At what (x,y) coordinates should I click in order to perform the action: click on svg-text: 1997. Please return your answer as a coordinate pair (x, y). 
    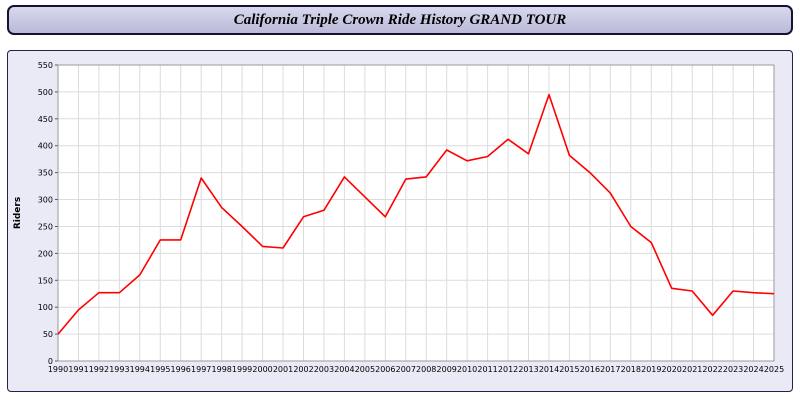
    Looking at the image, I should click on (201, 369).